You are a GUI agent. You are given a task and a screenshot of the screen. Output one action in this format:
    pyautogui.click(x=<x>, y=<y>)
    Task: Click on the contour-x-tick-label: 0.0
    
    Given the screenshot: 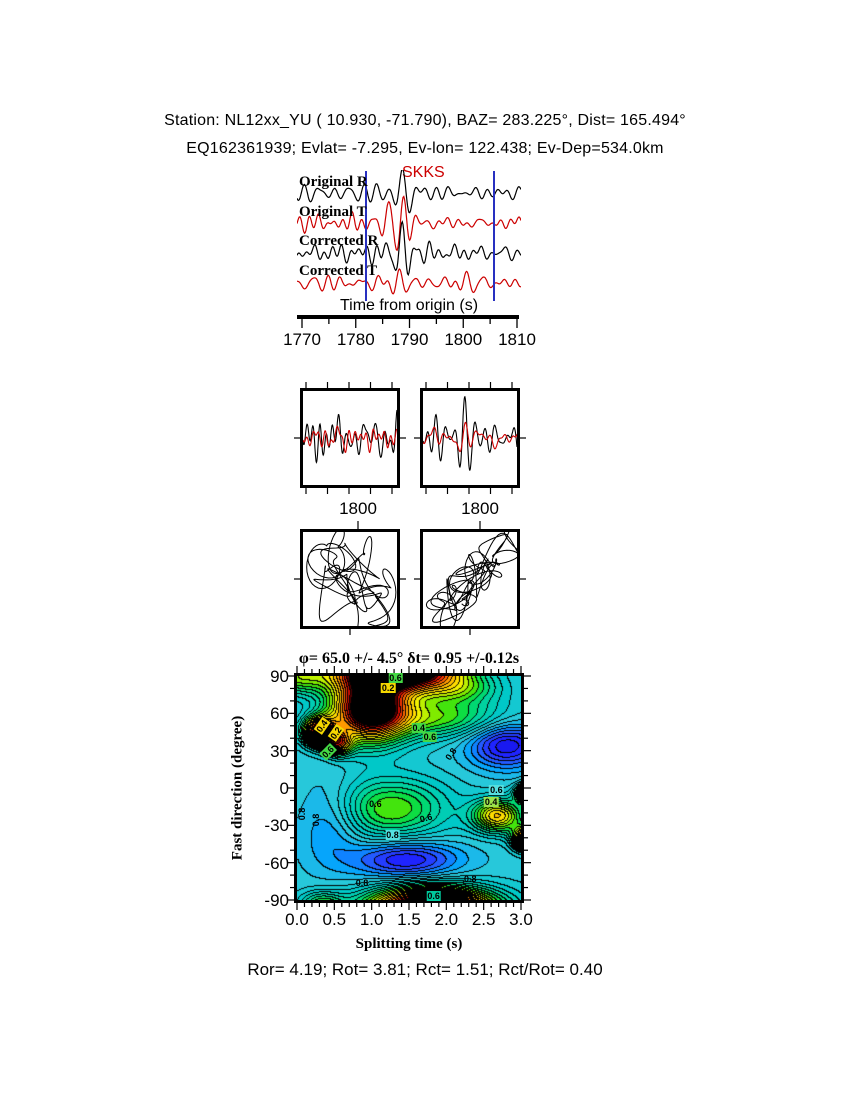 What is the action you would take?
    pyautogui.click(x=297, y=919)
    